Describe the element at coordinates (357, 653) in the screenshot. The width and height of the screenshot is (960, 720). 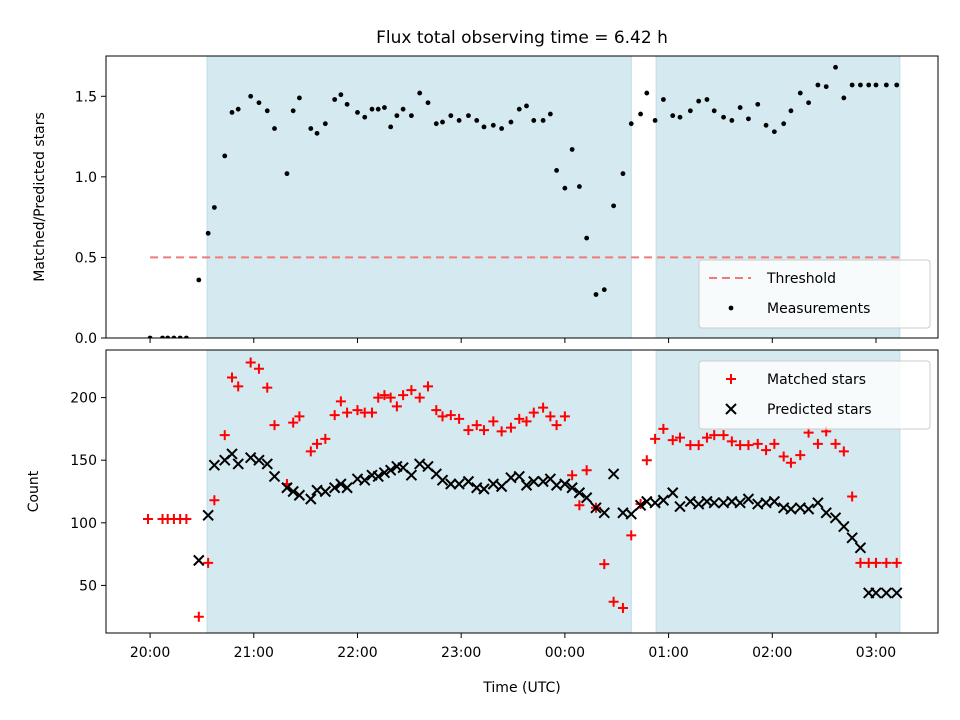
I see `x-tick-label: 22:00` at that location.